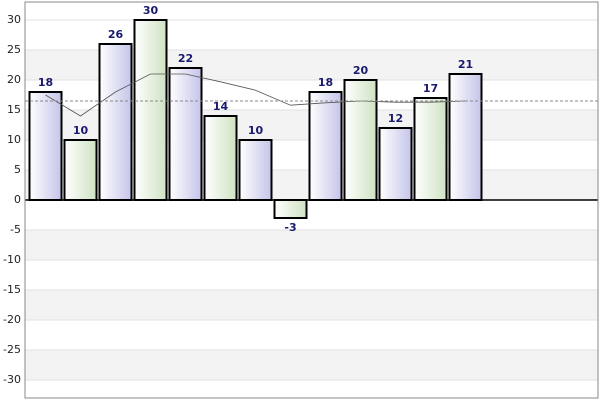  Describe the element at coordinates (14, 49) in the screenshot. I see `y-tick-label: 25` at that location.